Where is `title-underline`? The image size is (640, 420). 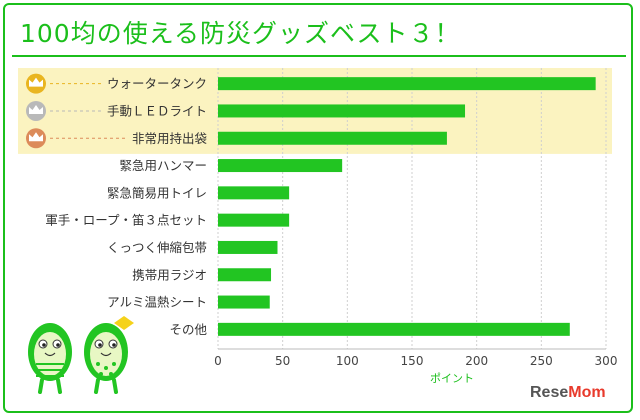 title-underline is located at coordinates (319, 56).